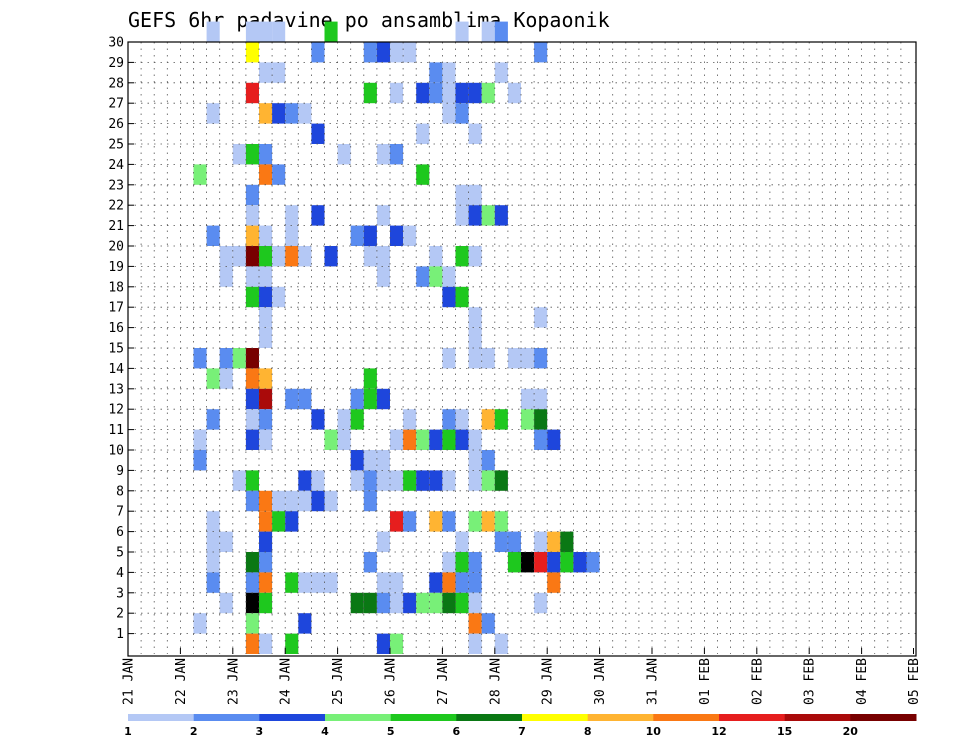 This screenshot has width=960, height=742. Describe the element at coordinates (116, 165) in the screenshot. I see `y-tick-label: 24` at that location.